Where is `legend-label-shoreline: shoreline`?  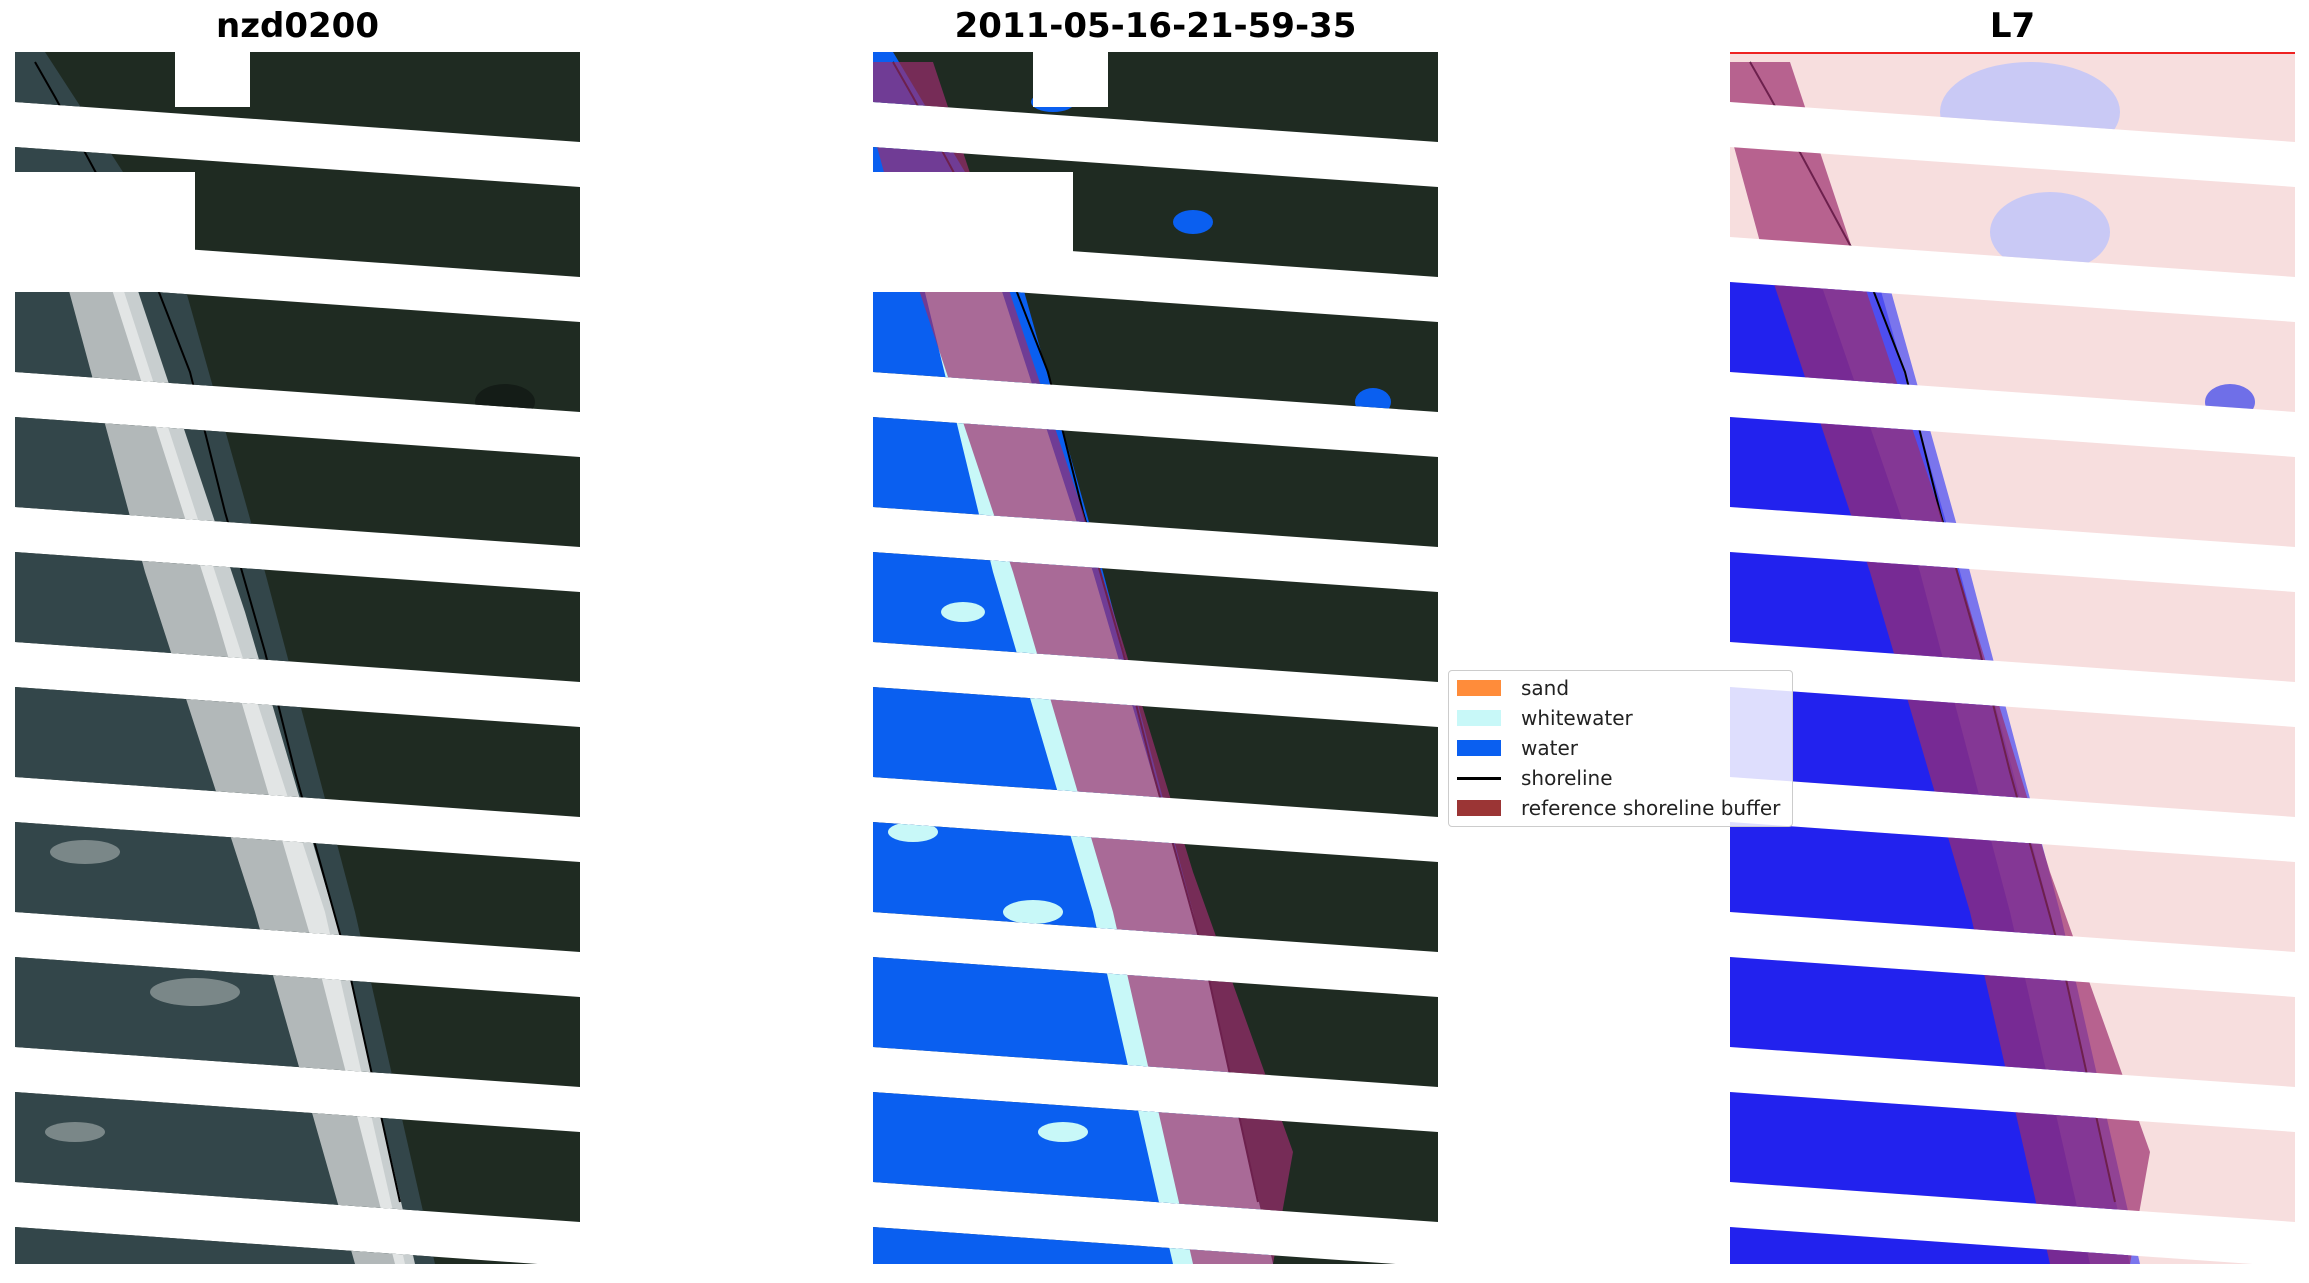 legend-label-shoreline: shoreline is located at coordinates (1567, 778).